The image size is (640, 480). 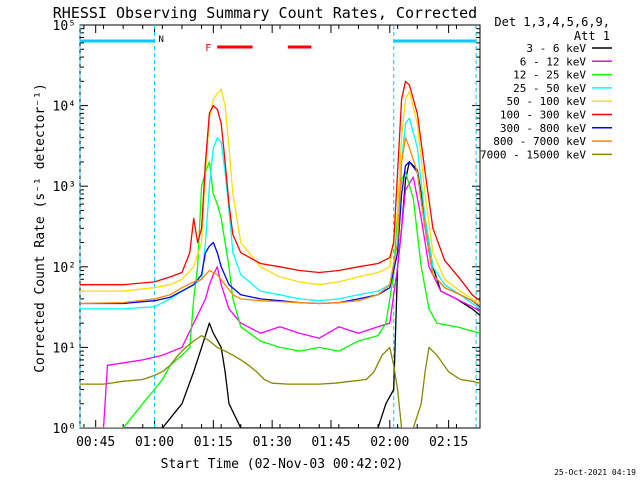 I want to click on y-tick-label: 10⁵, so click(x=64, y=26).